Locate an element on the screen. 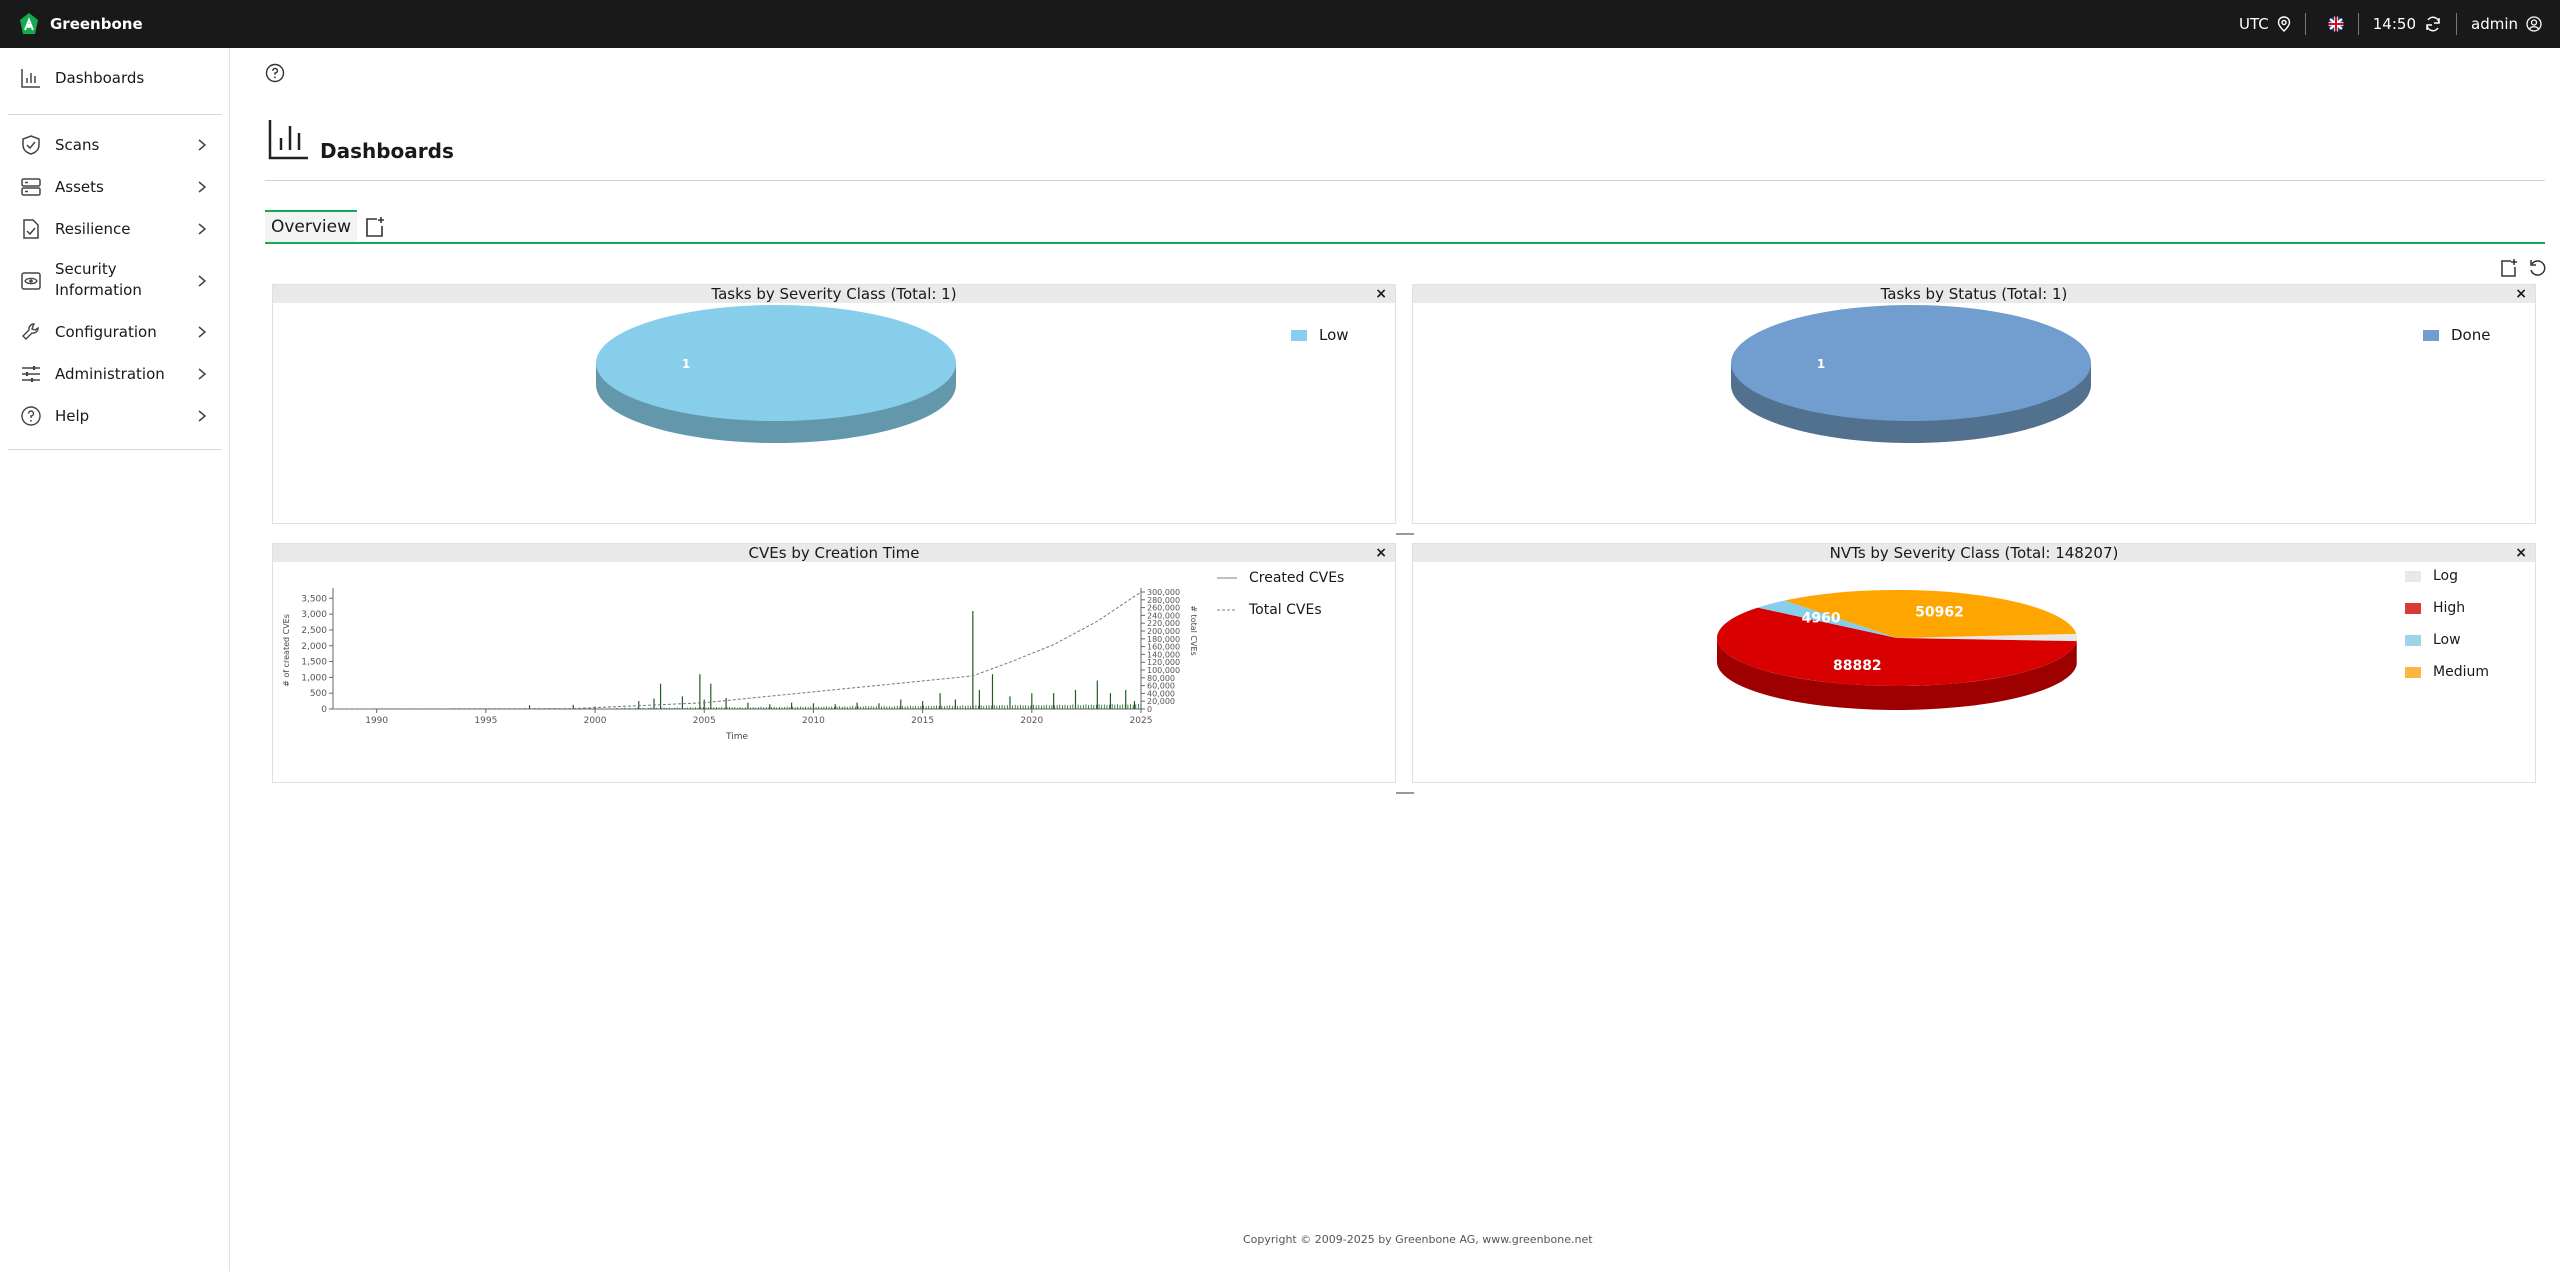 The image size is (2560, 1271). y2-tick-label: 240,000 is located at coordinates (1163, 615).